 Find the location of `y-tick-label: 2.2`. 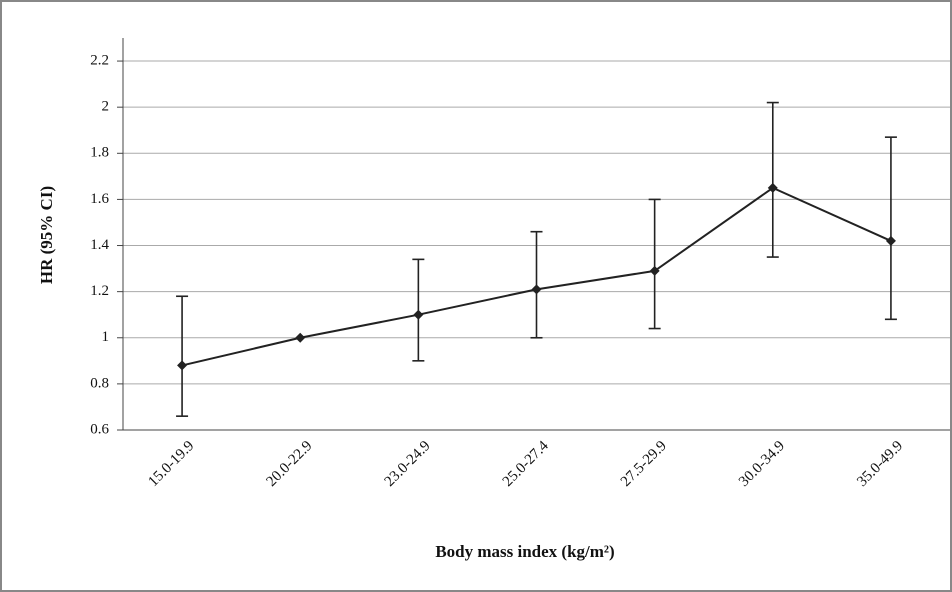

y-tick-label: 2.2 is located at coordinates (99, 60).